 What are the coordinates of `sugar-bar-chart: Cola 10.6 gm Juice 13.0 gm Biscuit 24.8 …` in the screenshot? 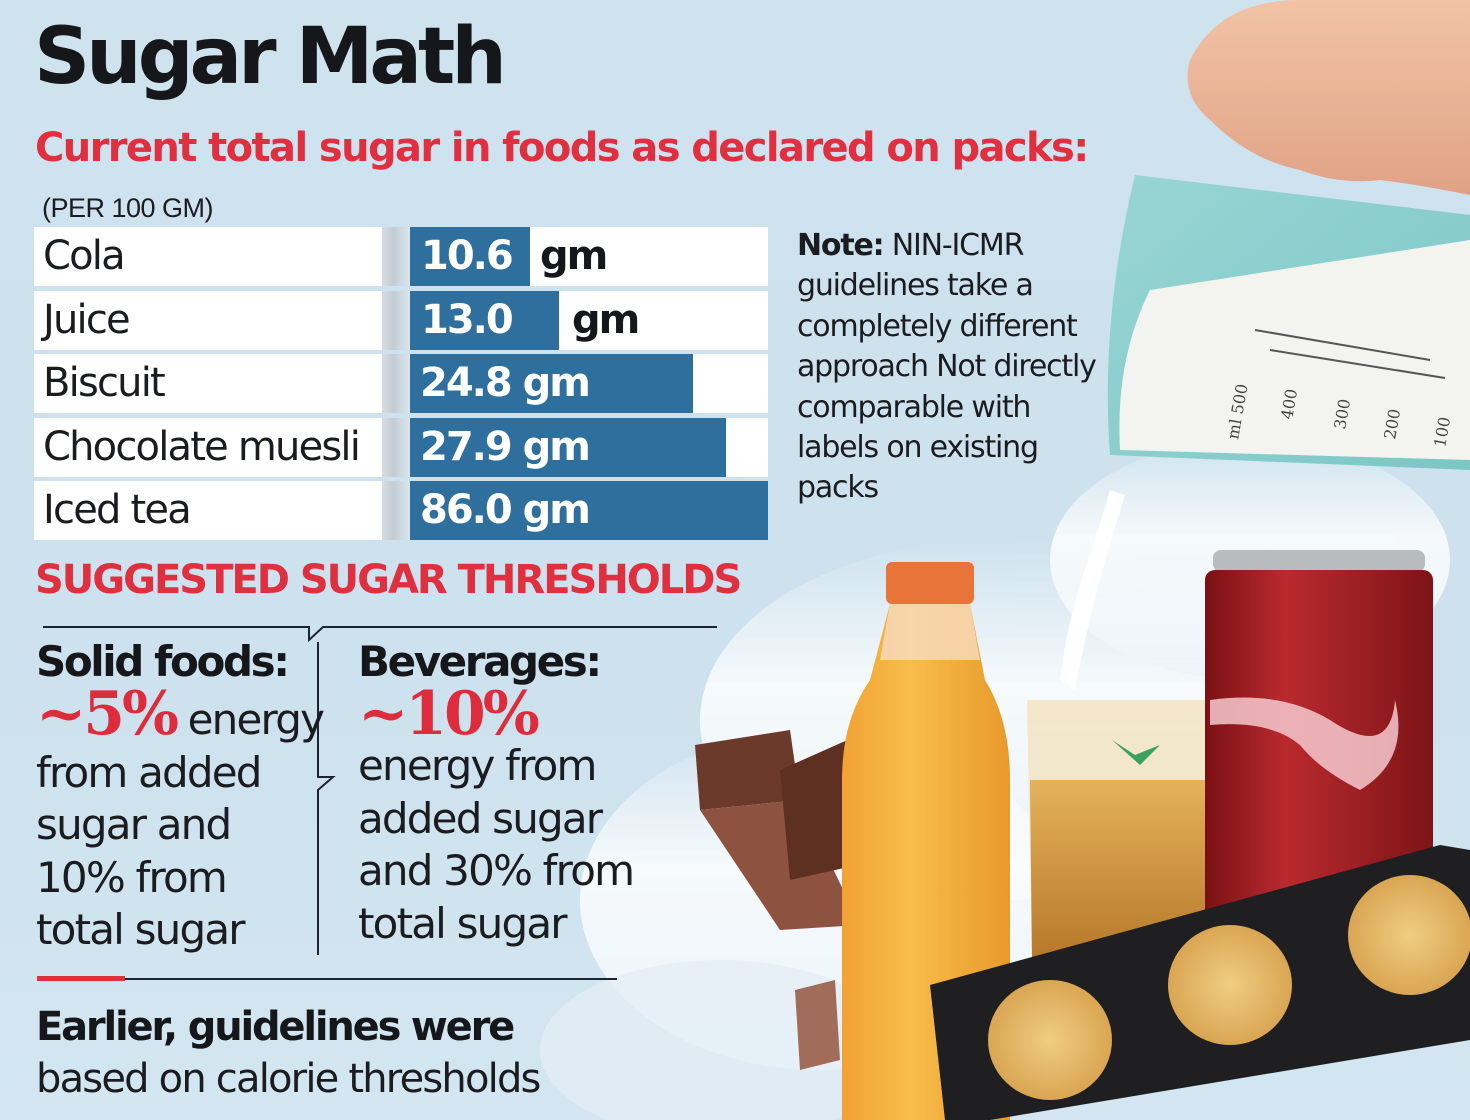 It's located at (401, 386).